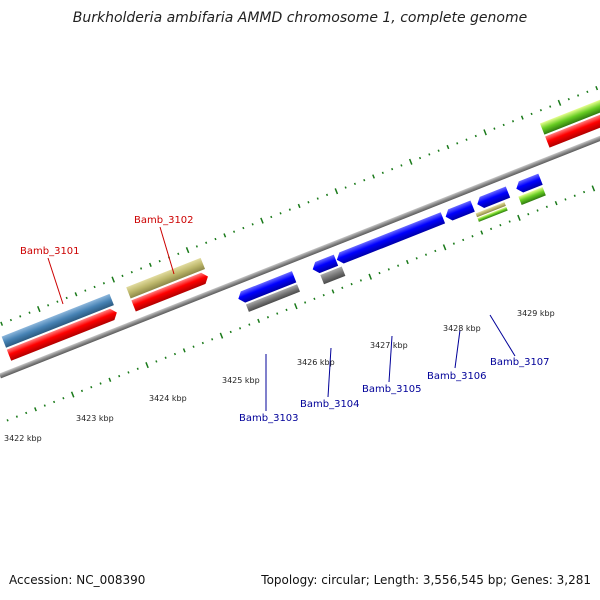 This screenshot has width=600, height=600. I want to click on gene-label-bamb-3102: Bamb_3102, so click(164, 220).